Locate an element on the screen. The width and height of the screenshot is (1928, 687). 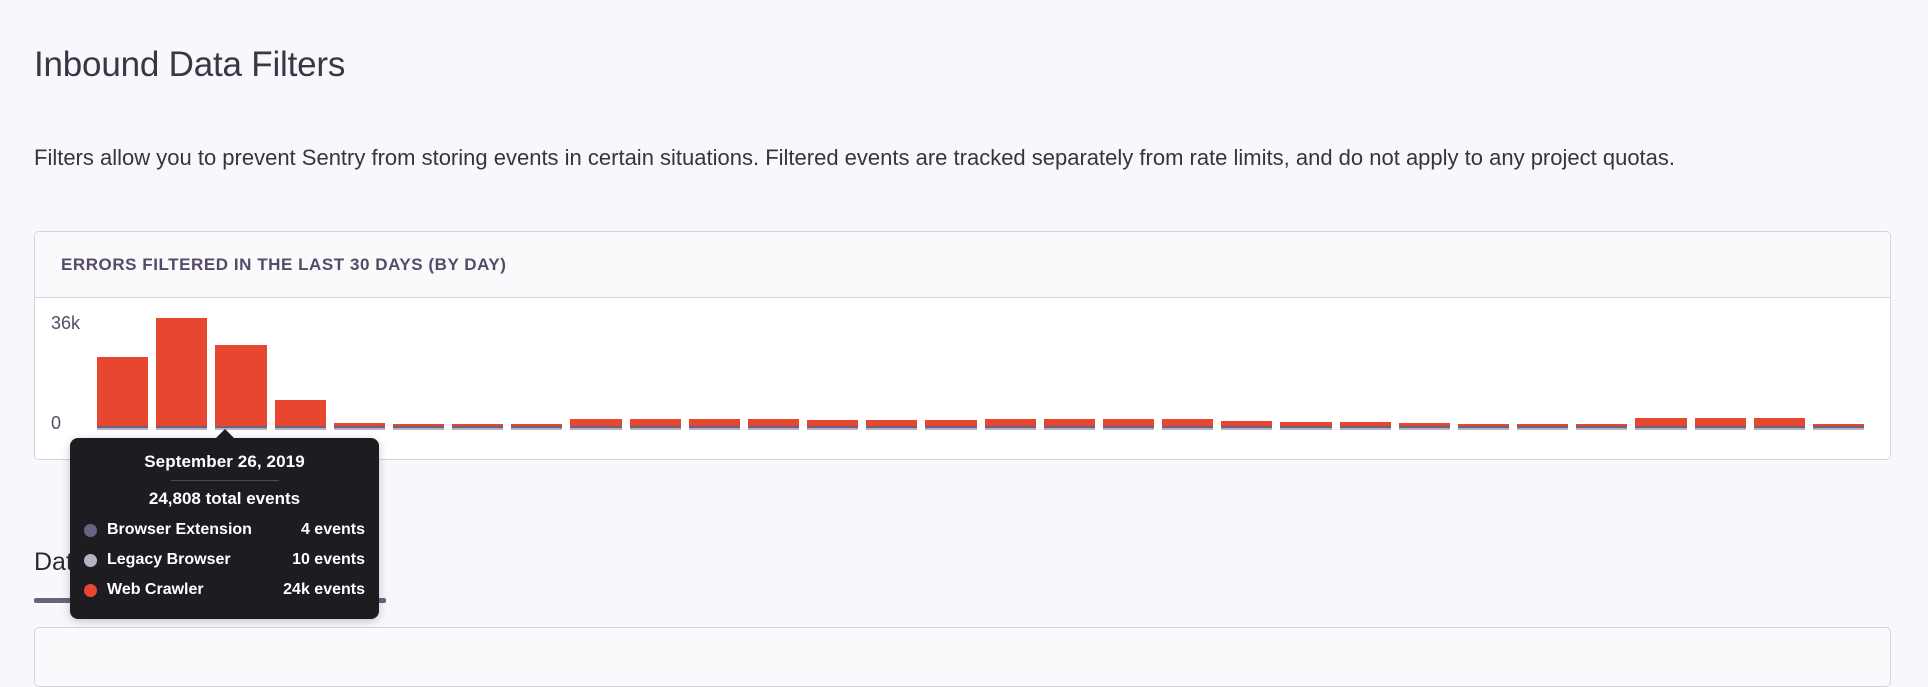
tooltip-total-events: 24,808 total events is located at coordinates (224, 498).